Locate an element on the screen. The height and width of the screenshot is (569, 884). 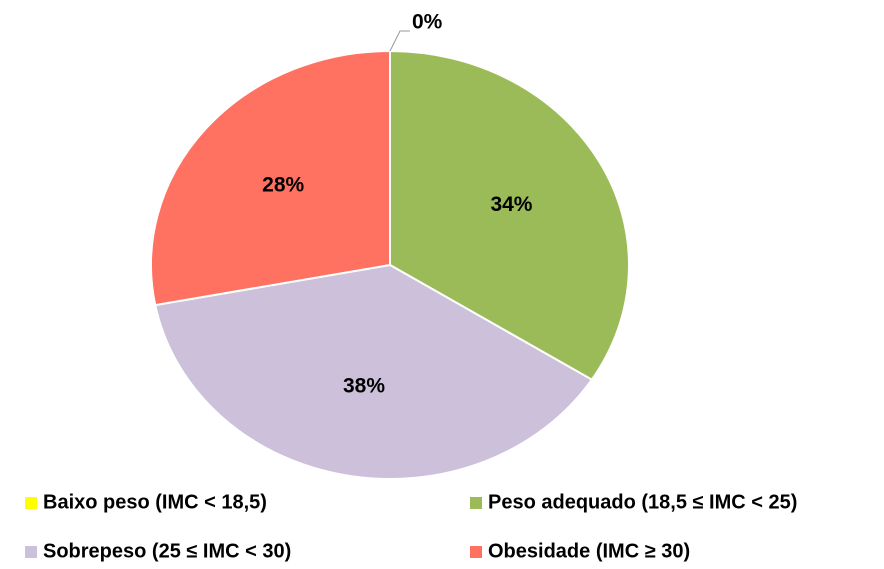
legend-label: Peso adequado (18,5 ≤ IMC < 25) is located at coordinates (642, 502).